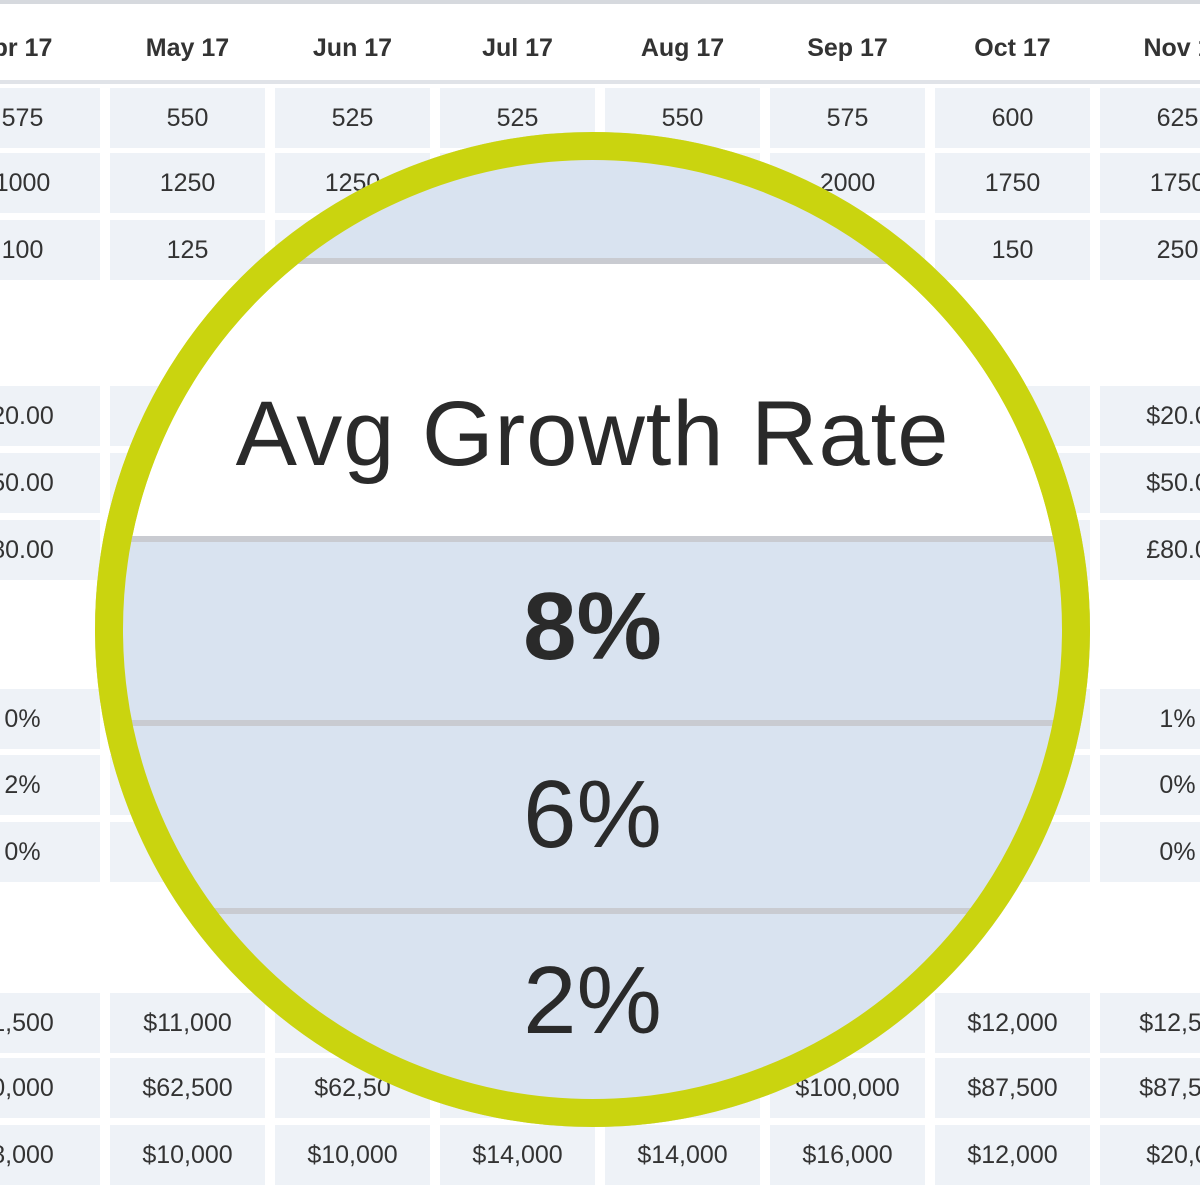  What do you see at coordinates (1012, 1155) in the screenshot?
I see `table-cell: $12,000` at bounding box center [1012, 1155].